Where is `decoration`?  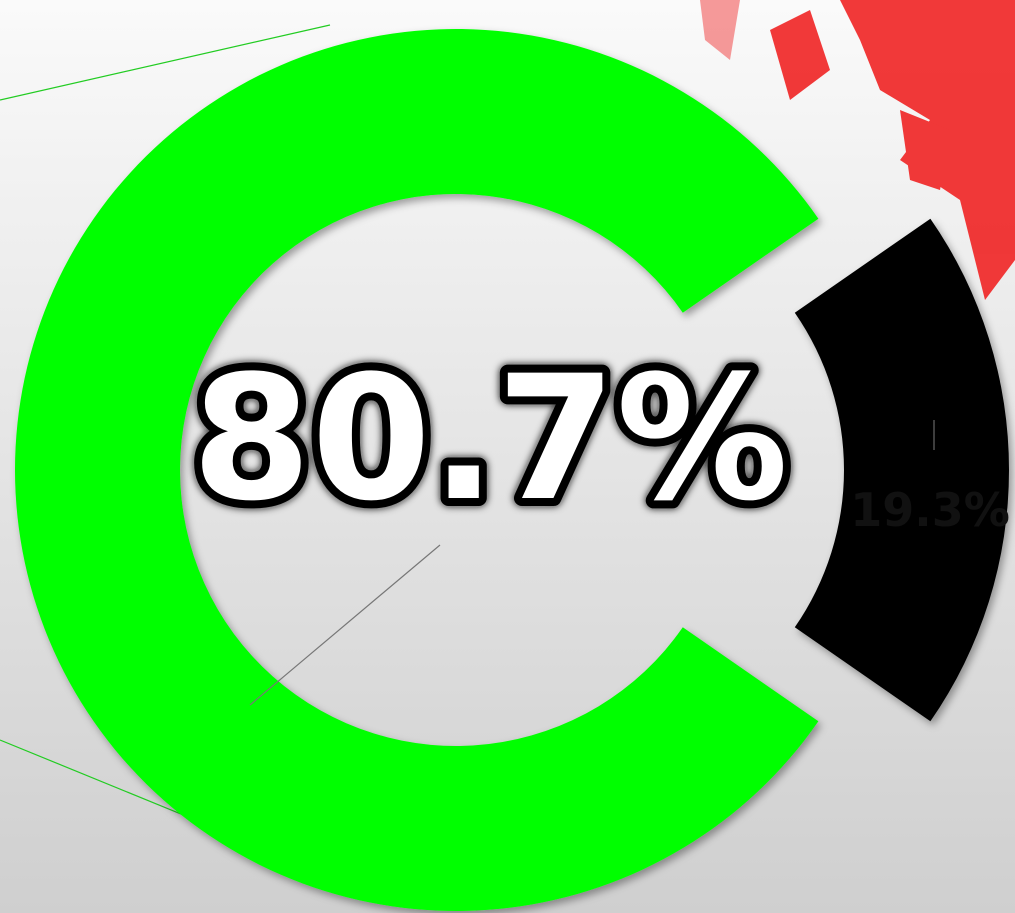
decoration is located at coordinates (857, 150).